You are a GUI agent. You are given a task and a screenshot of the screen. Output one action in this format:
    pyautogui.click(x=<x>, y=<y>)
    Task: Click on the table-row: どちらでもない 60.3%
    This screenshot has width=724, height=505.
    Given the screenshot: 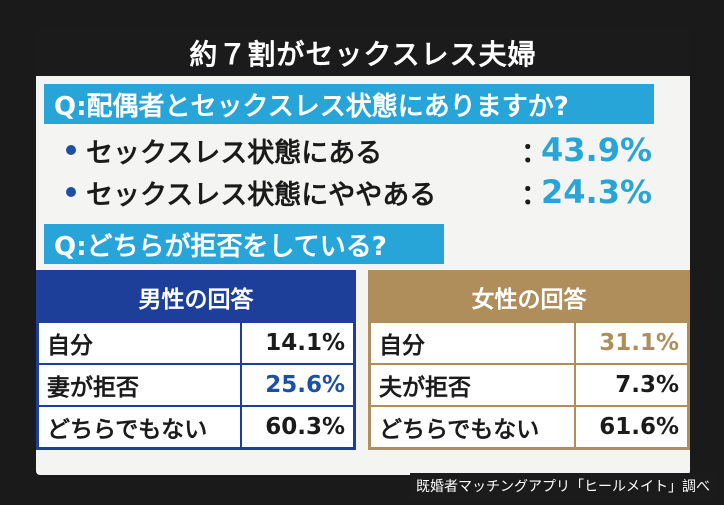 What is the action you would take?
    pyautogui.click(x=196, y=427)
    